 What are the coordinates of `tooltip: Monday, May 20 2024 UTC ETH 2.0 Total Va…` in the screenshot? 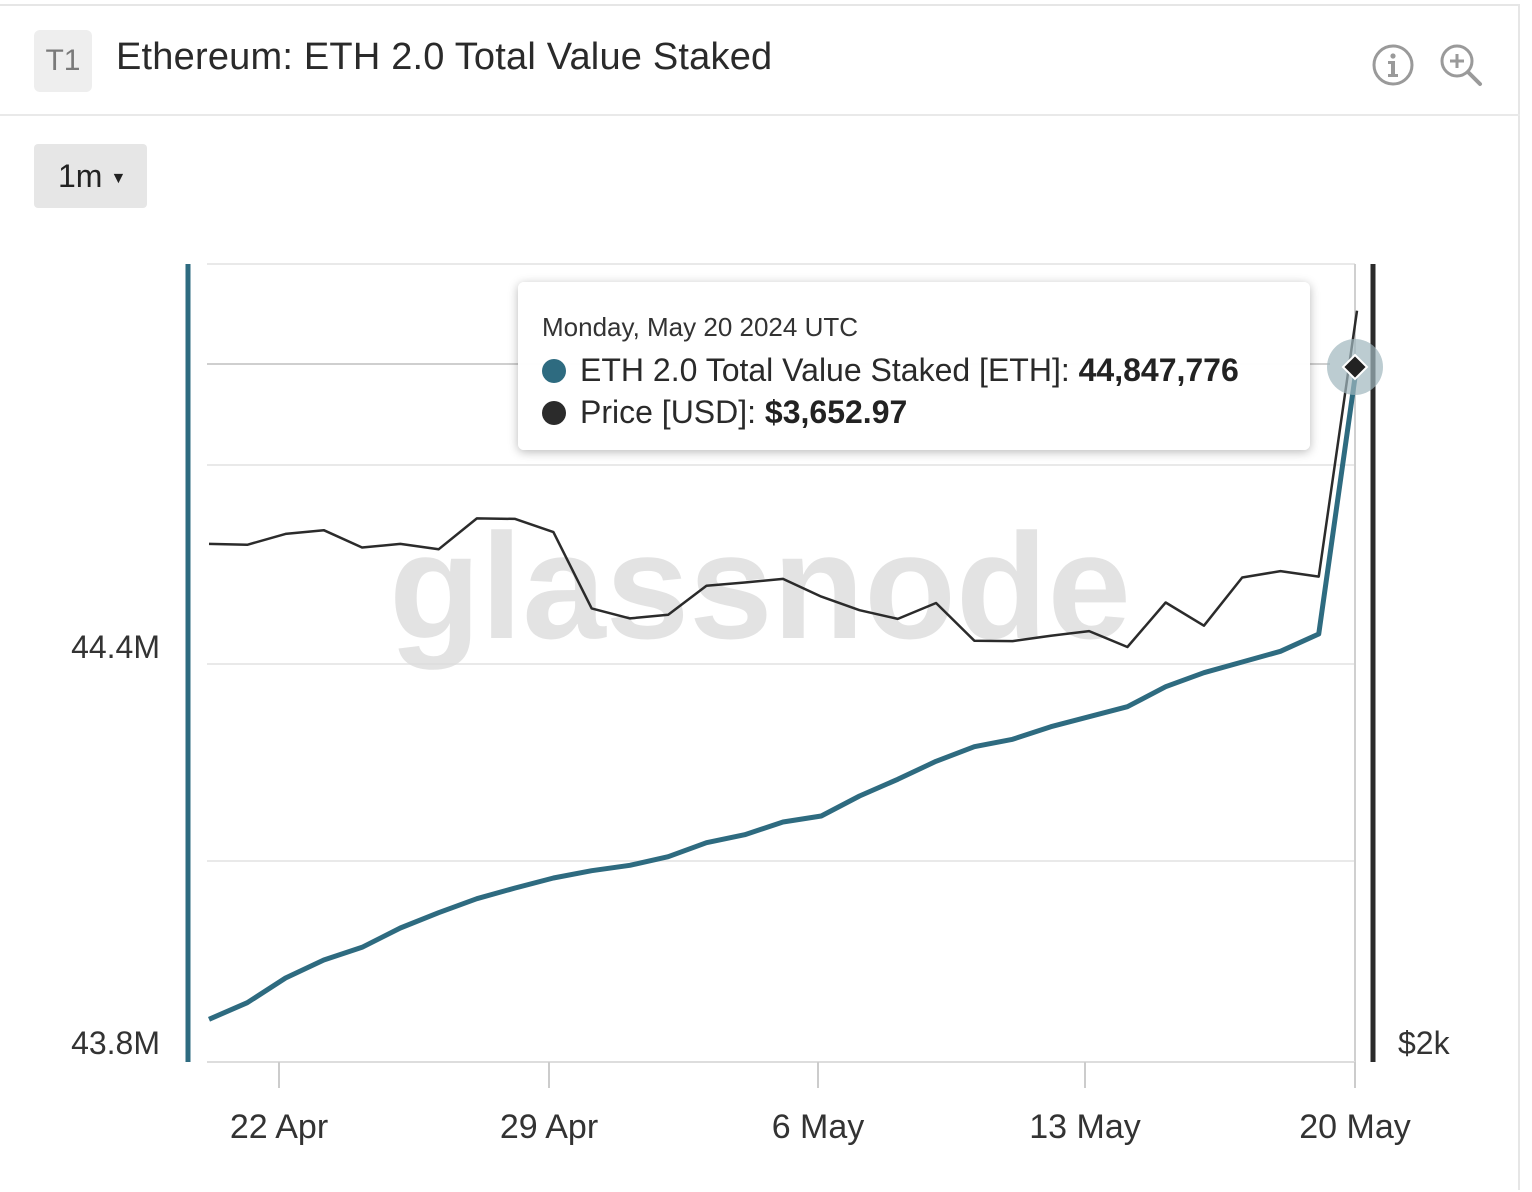 It's located at (914, 366).